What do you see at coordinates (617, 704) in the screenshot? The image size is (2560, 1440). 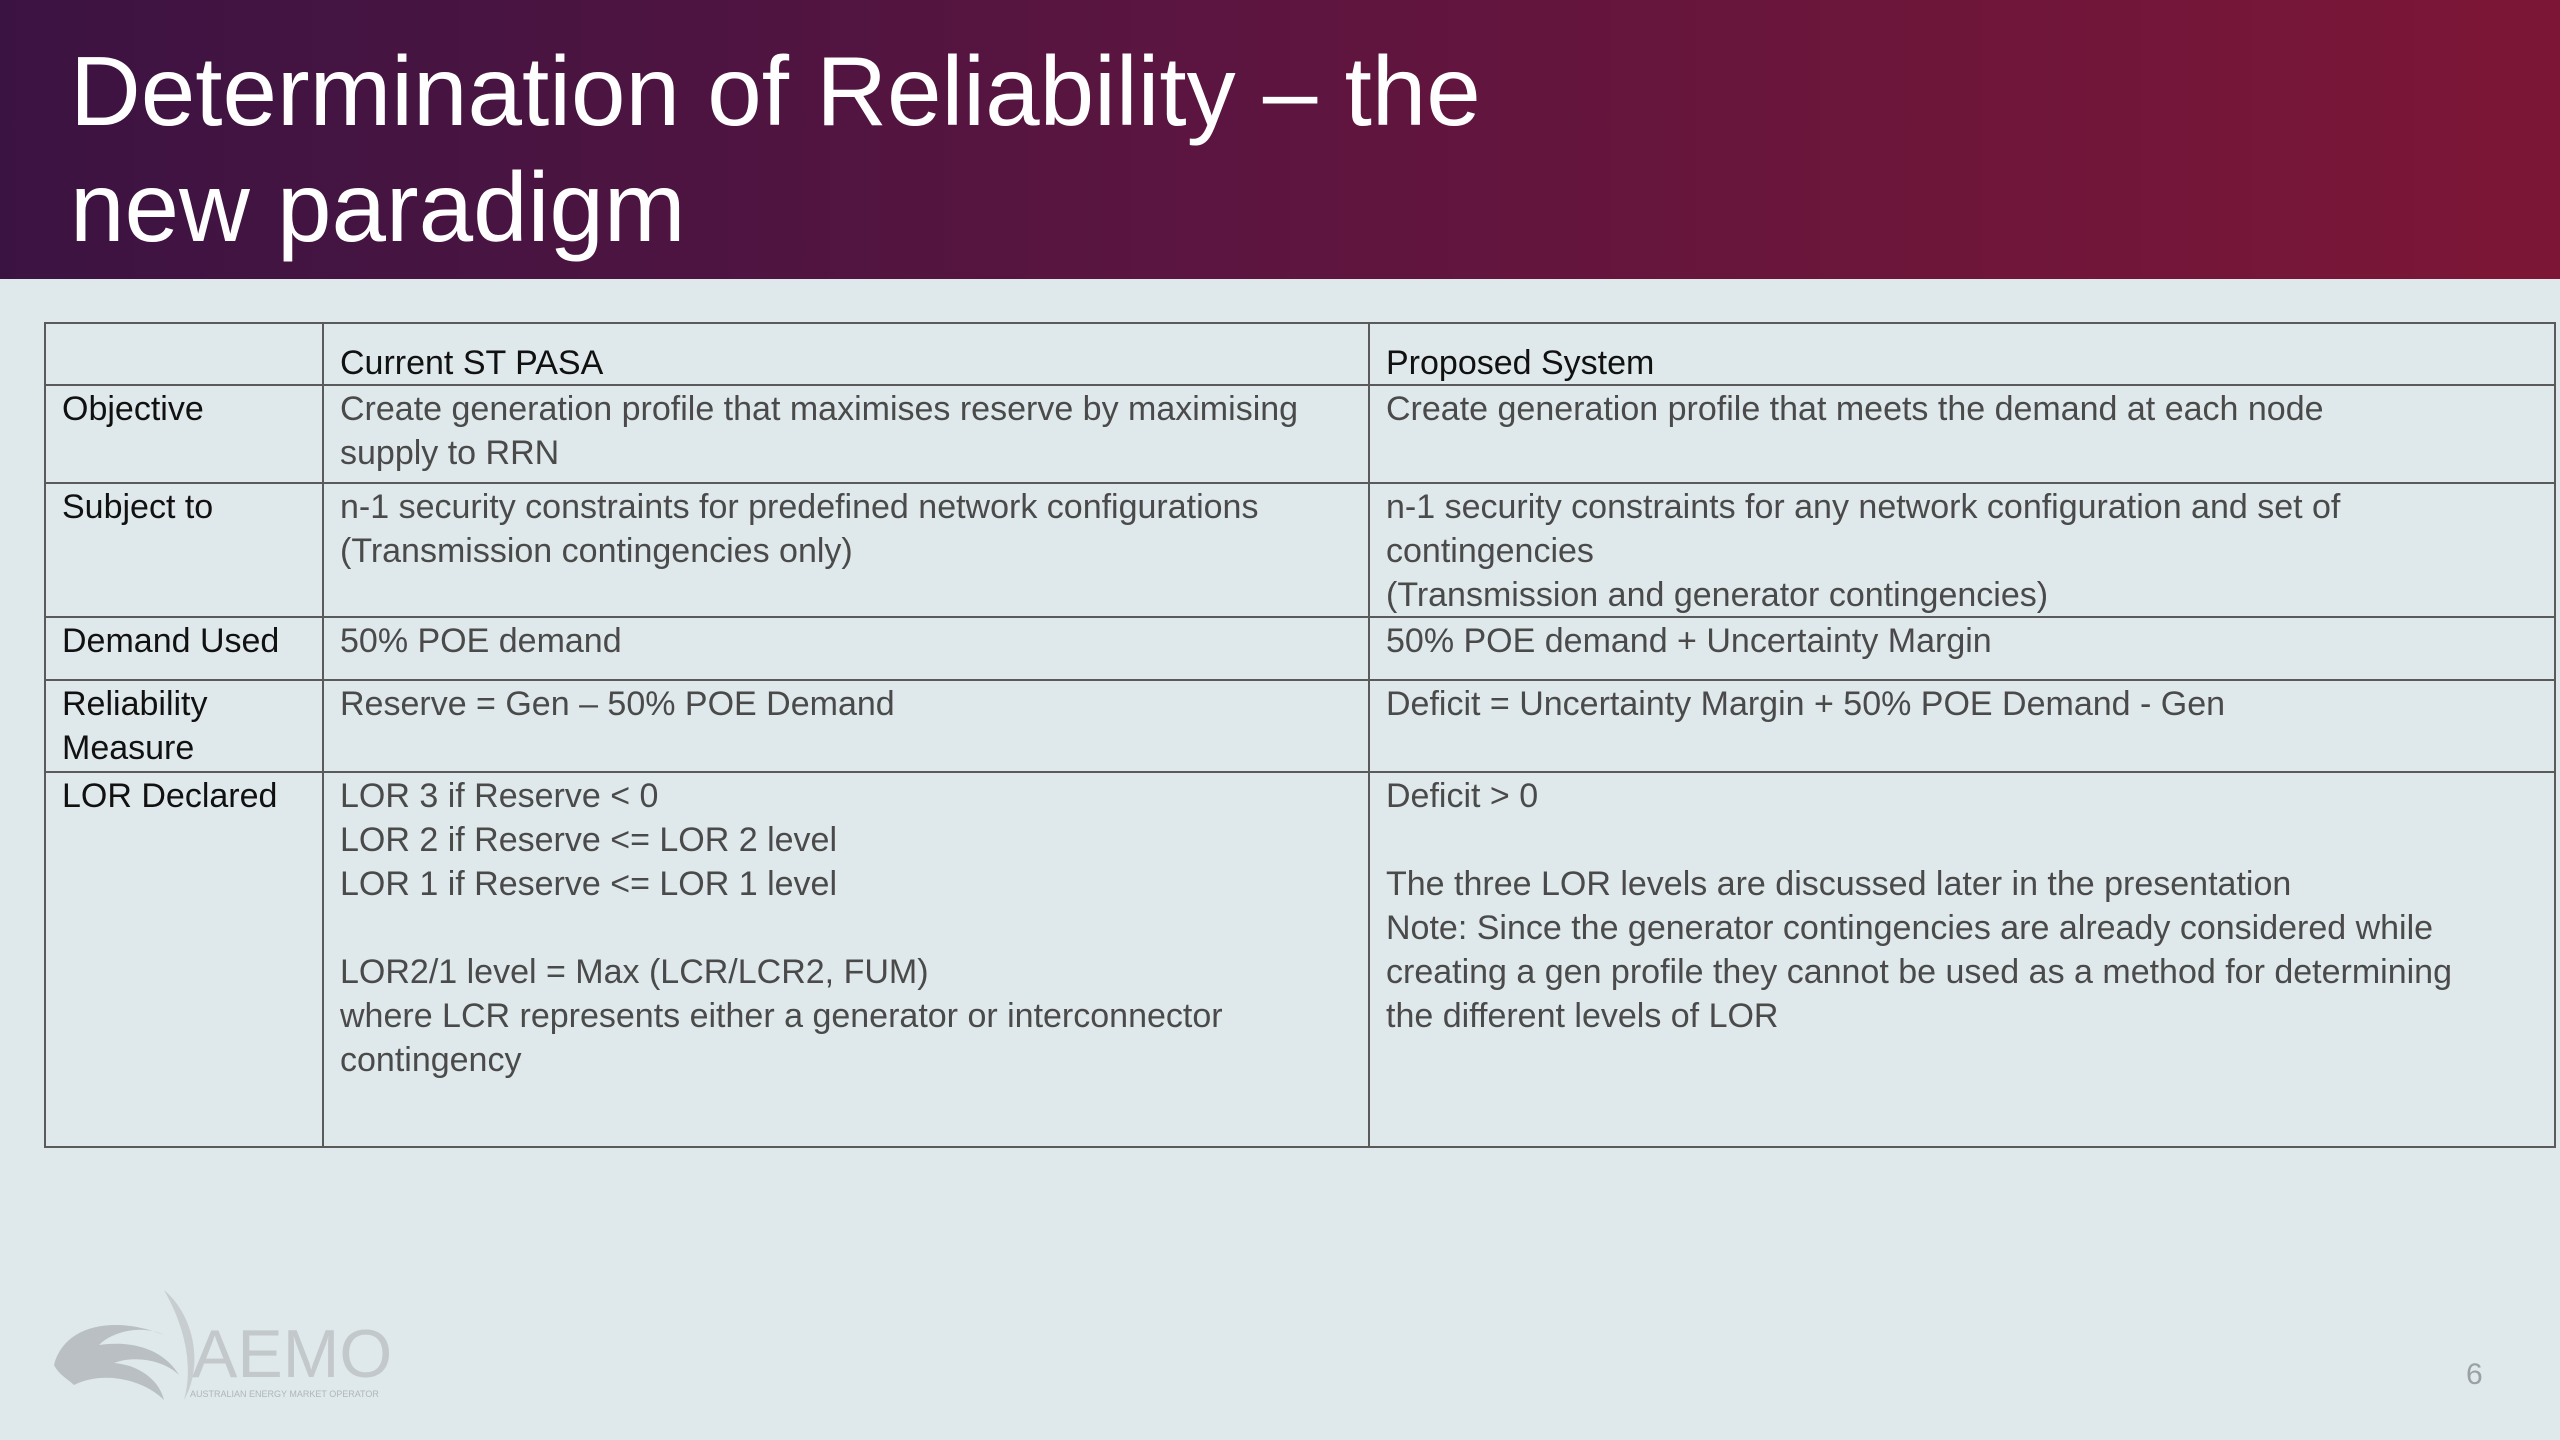 I see `cell-text: Reserve = Gen – 50% POE Demand` at bounding box center [617, 704].